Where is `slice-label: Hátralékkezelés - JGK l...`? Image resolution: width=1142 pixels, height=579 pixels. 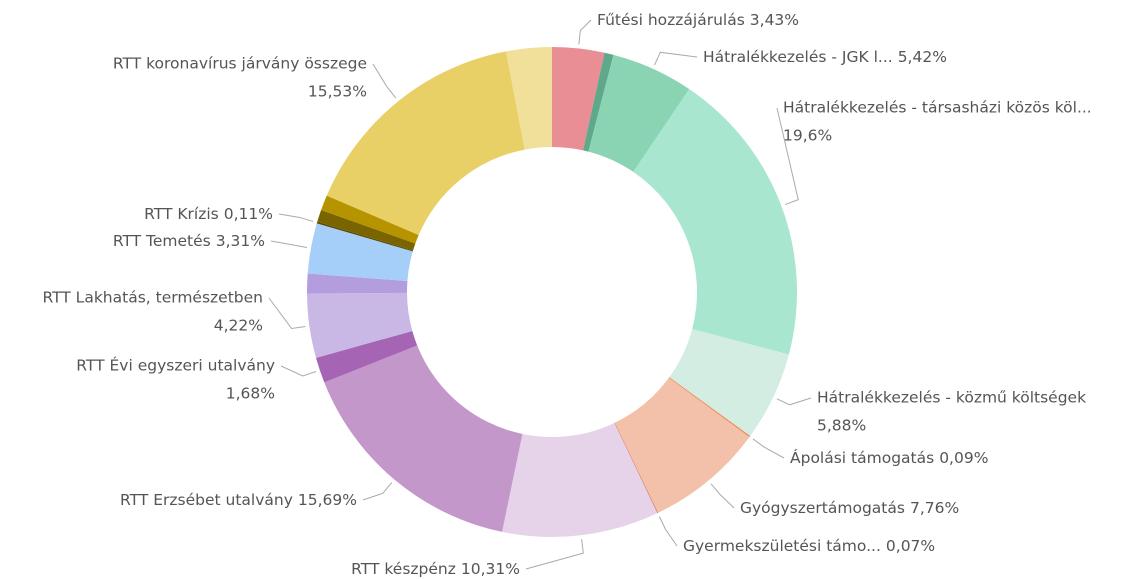 slice-label: Hátralékkezelés - JGK l... is located at coordinates (798, 57).